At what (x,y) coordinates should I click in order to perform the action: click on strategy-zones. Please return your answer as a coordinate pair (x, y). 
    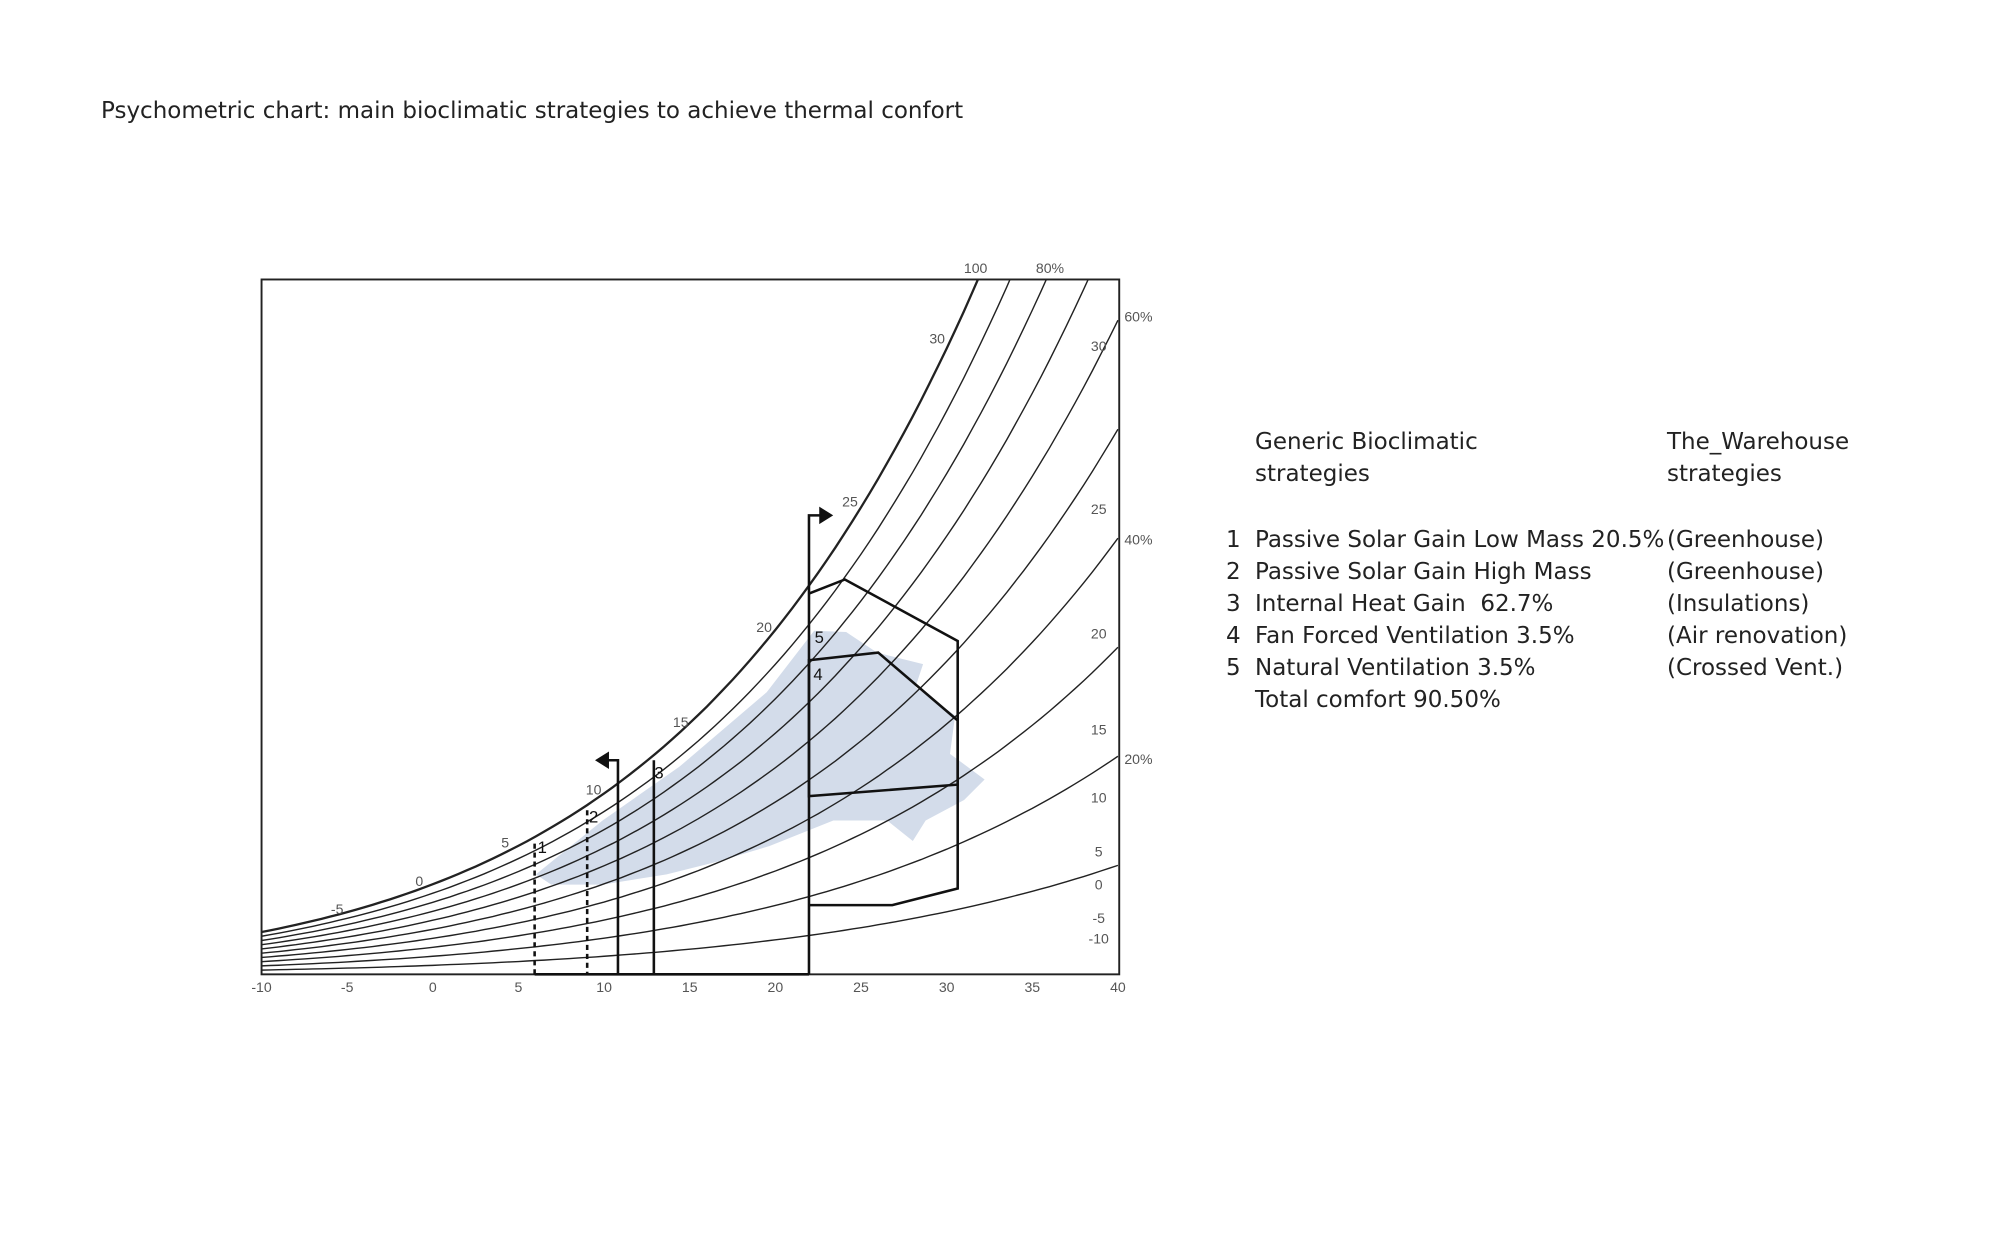
    Looking at the image, I should click on (746, 741).